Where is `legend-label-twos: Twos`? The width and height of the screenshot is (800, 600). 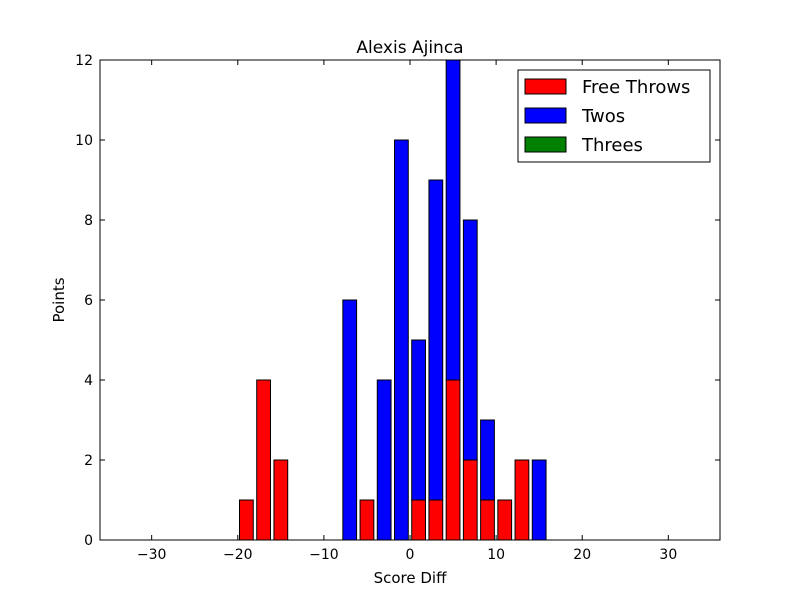 legend-label-twos: Twos is located at coordinates (603, 116).